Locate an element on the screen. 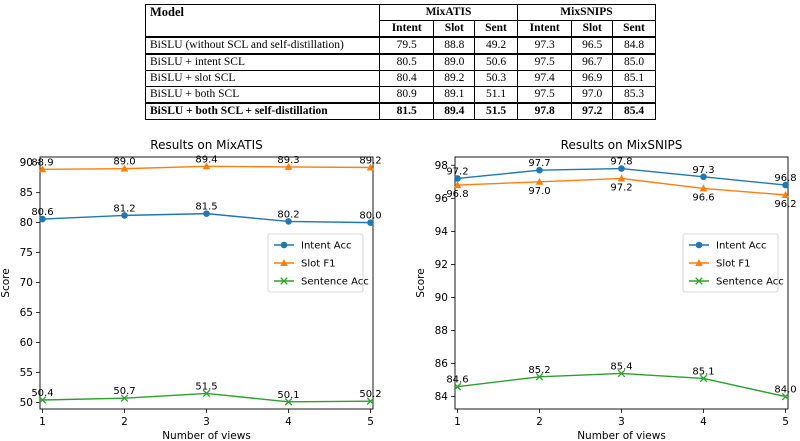 Image resolution: width=800 pixels, height=441 pixels. table-cell: 97.3 is located at coordinates (544, 45).